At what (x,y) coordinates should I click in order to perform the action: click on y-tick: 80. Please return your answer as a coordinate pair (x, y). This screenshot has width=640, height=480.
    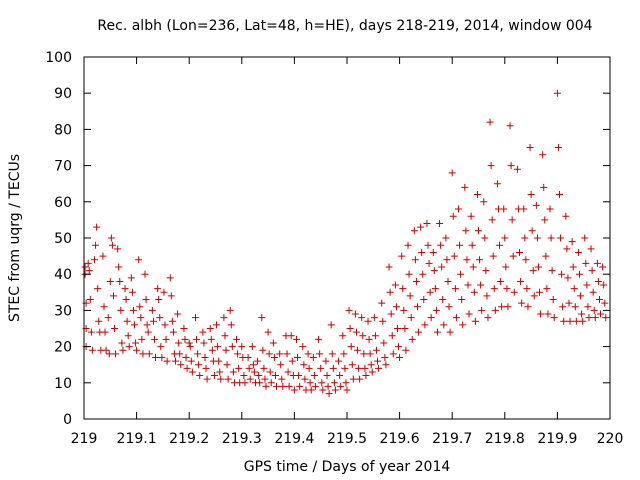
    Looking at the image, I should click on (332, 130).